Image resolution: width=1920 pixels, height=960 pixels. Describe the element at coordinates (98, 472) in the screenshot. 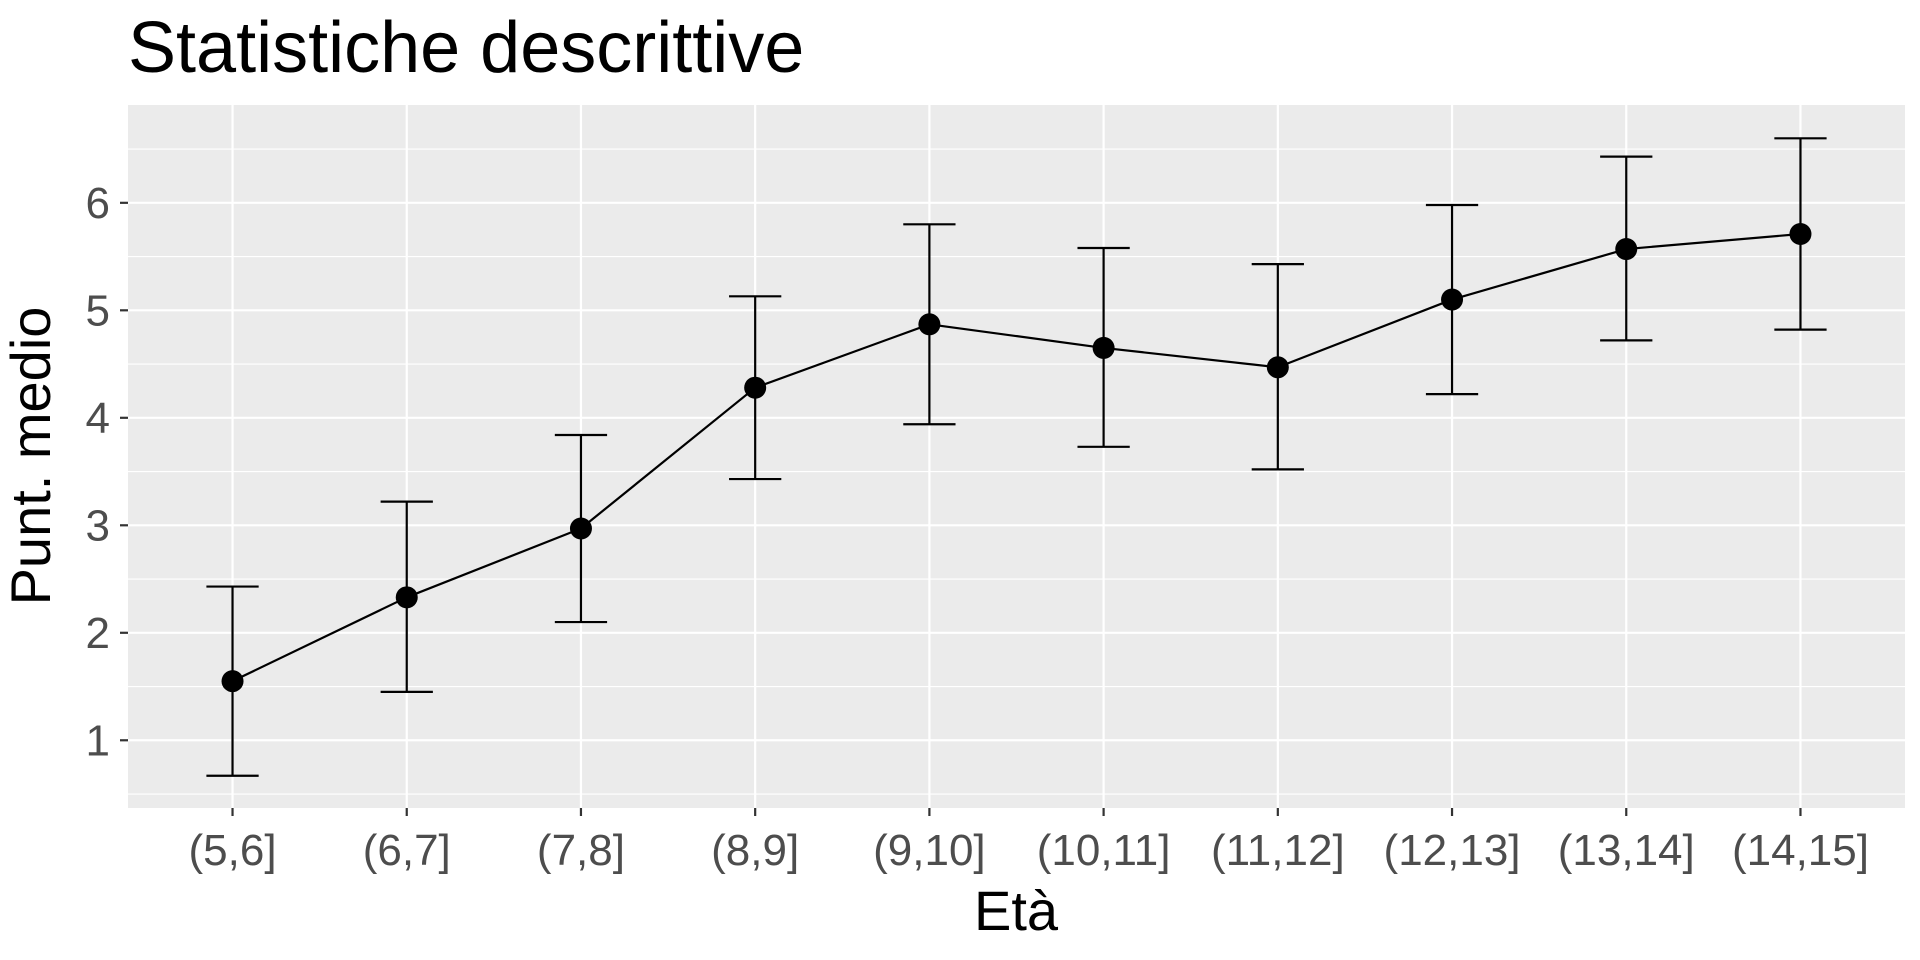

I see `y-tick-labels: 1 2 3 4 5 6` at that location.